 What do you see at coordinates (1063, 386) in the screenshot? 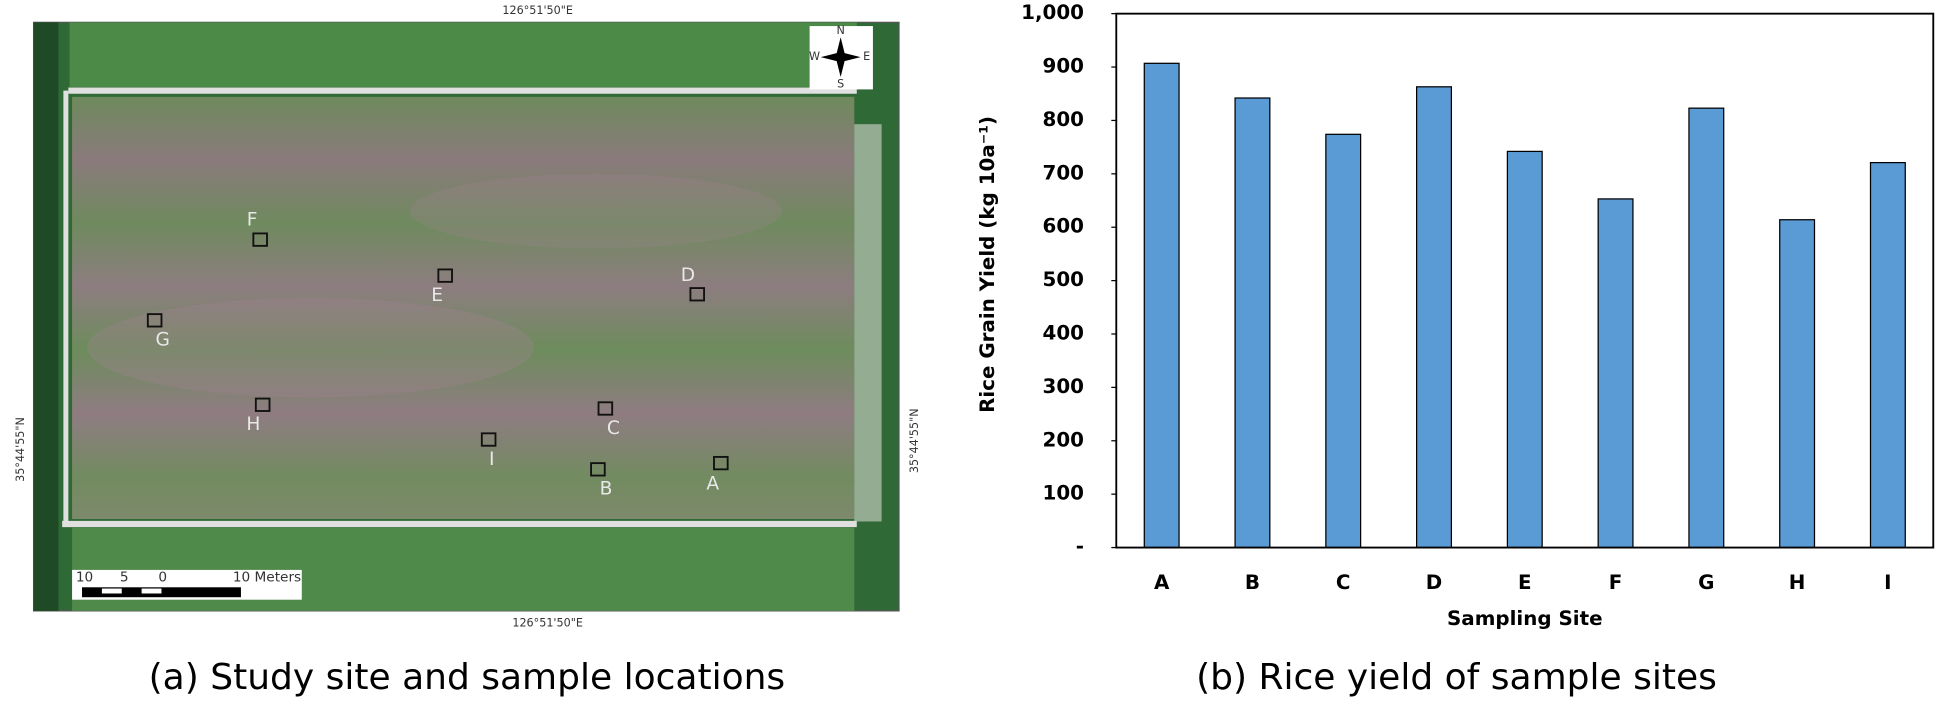
I see `y-tick-label: 300` at bounding box center [1063, 386].